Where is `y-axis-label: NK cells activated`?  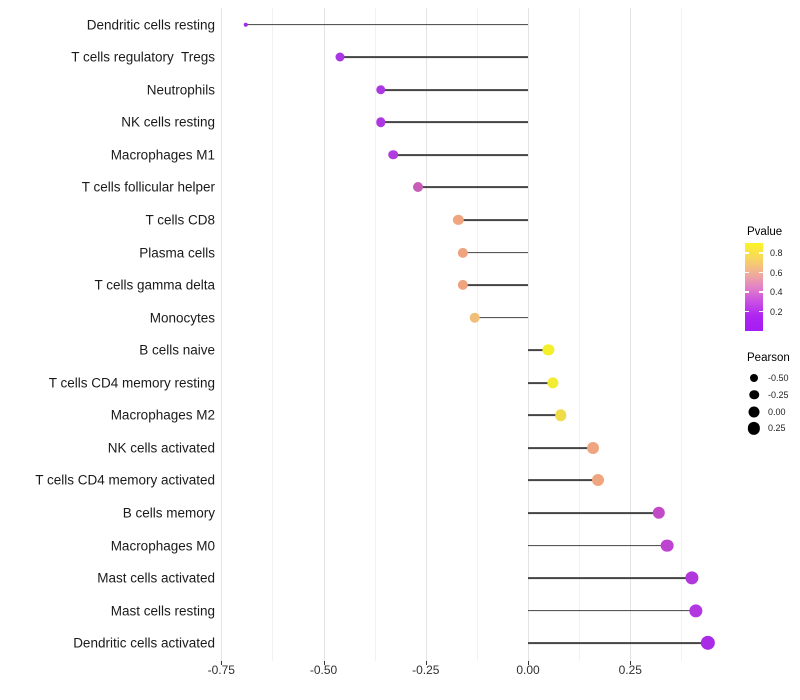 y-axis-label: NK cells activated is located at coordinates (161, 448).